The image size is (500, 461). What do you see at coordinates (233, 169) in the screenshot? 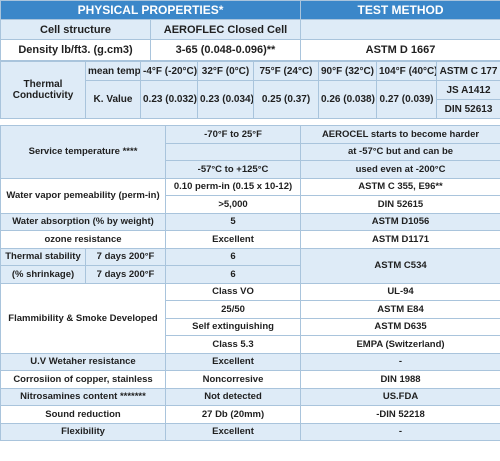
I see `value: -57°C to +125°C` at bounding box center [233, 169].